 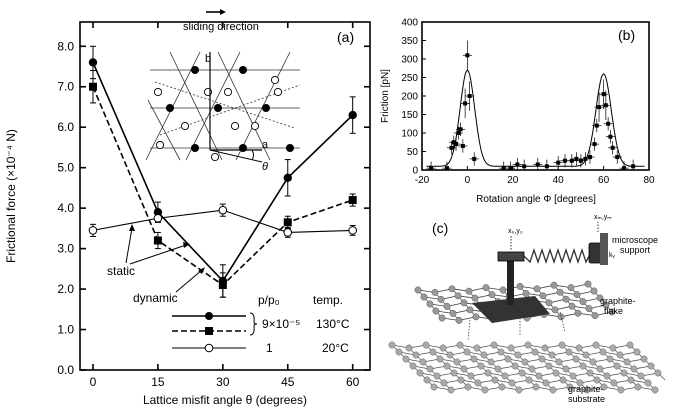 What do you see at coordinates (333, 324) in the screenshot?
I see `legend-temp-1: 130°C` at bounding box center [333, 324].